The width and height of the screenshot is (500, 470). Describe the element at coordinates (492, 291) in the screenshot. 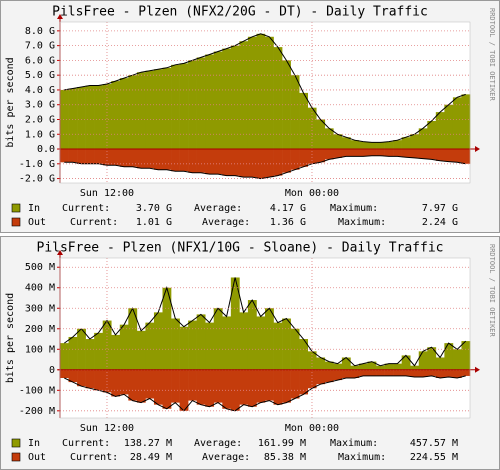

I see `side-text: RRDTOOL / TOBI OETIKER` at that location.